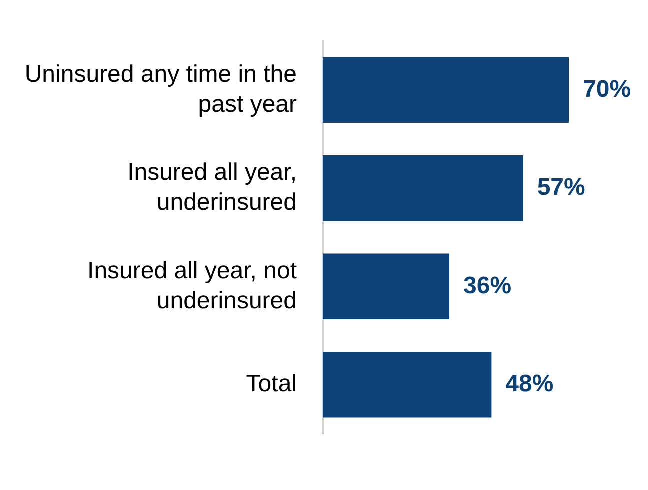 The height and width of the screenshot is (490, 648). Describe the element at coordinates (161, 89) in the screenshot. I see `y-tick-label: Uninsured any time in the past year` at that location.